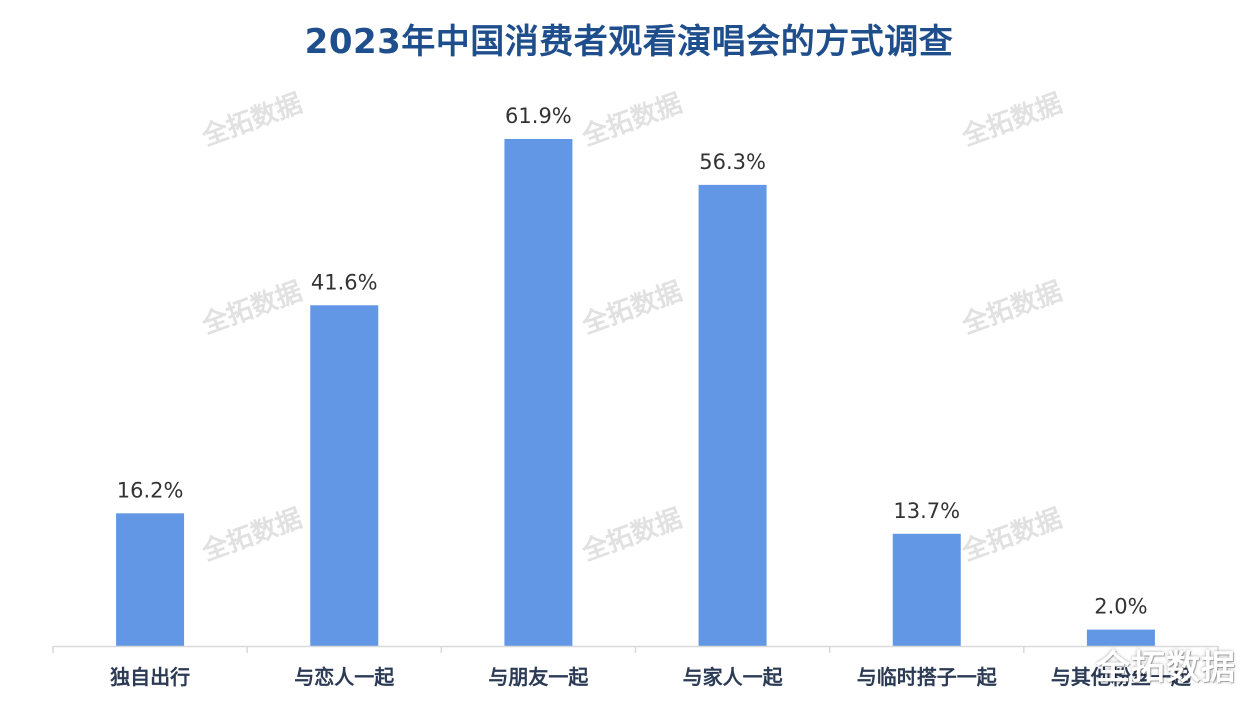 The height and width of the screenshot is (703, 1258). What do you see at coordinates (733, 677) in the screenshot?
I see `category-label-4: 与家人一起` at bounding box center [733, 677].